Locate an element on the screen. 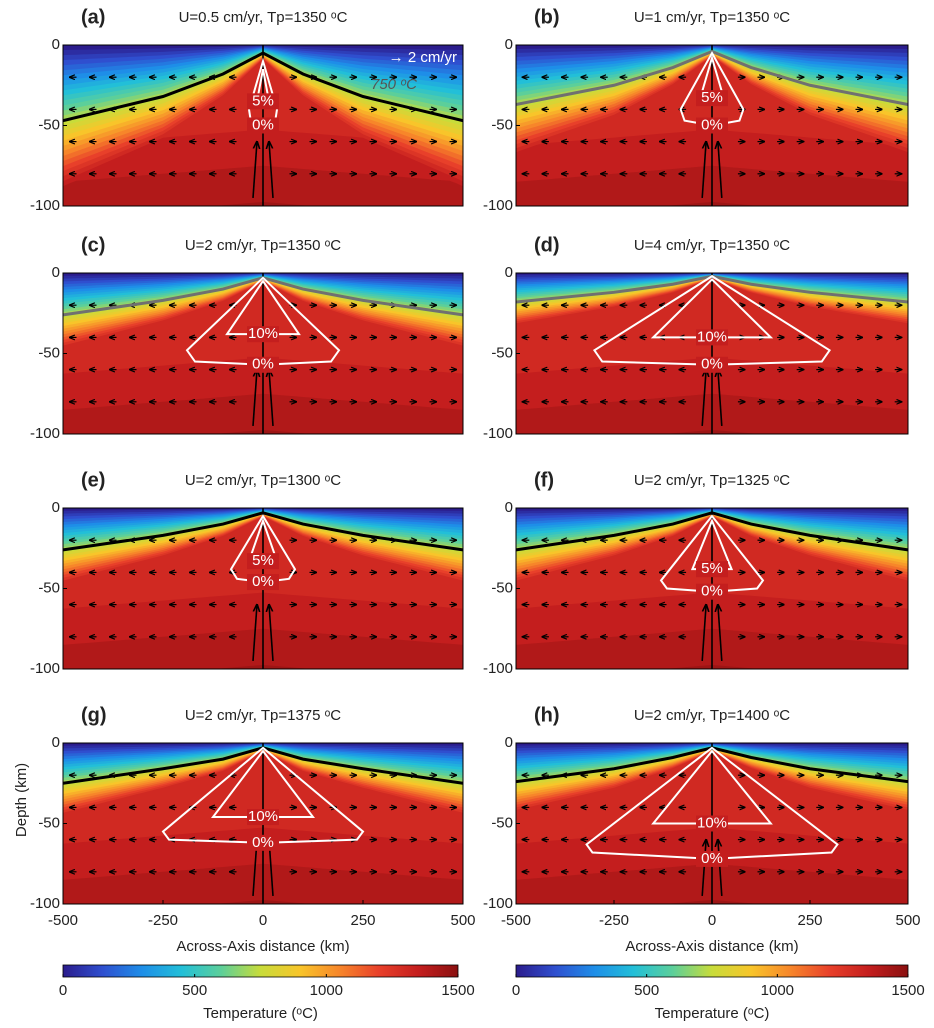 This screenshot has height=1028, width=934. arrow-scale: → 2 cm/yr is located at coordinates (423, 57).